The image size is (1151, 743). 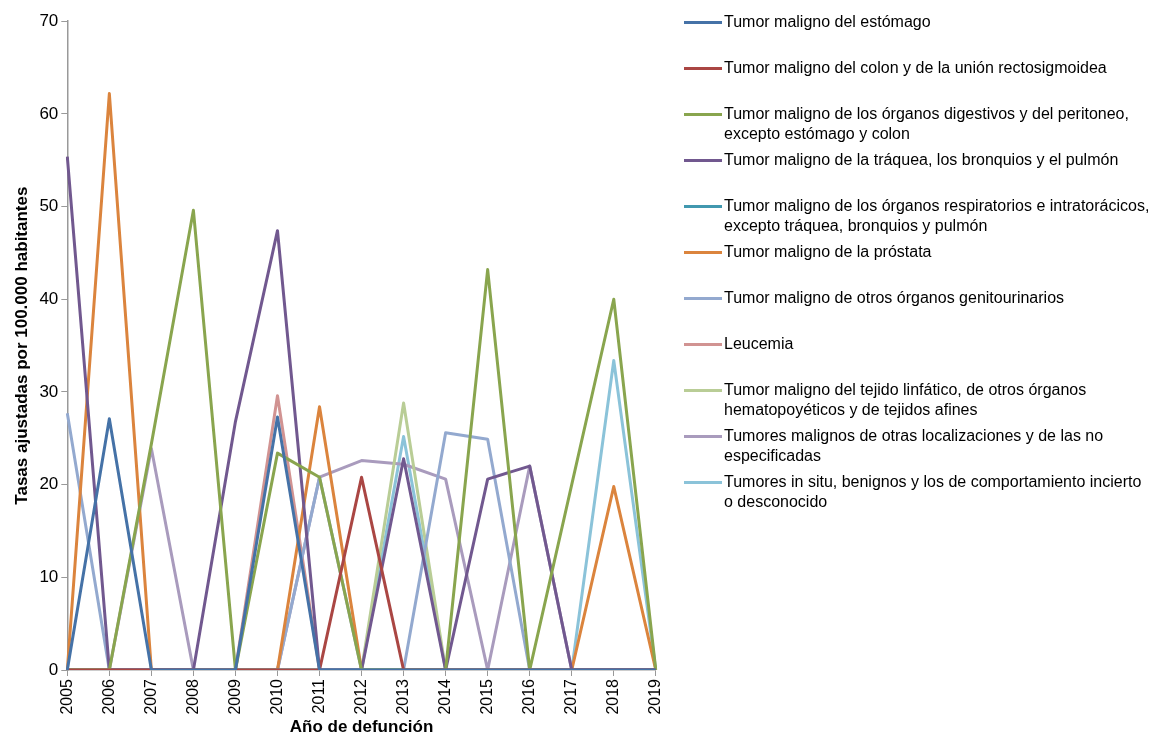 I want to click on x-tick-label: 2016, so click(x=529, y=696).